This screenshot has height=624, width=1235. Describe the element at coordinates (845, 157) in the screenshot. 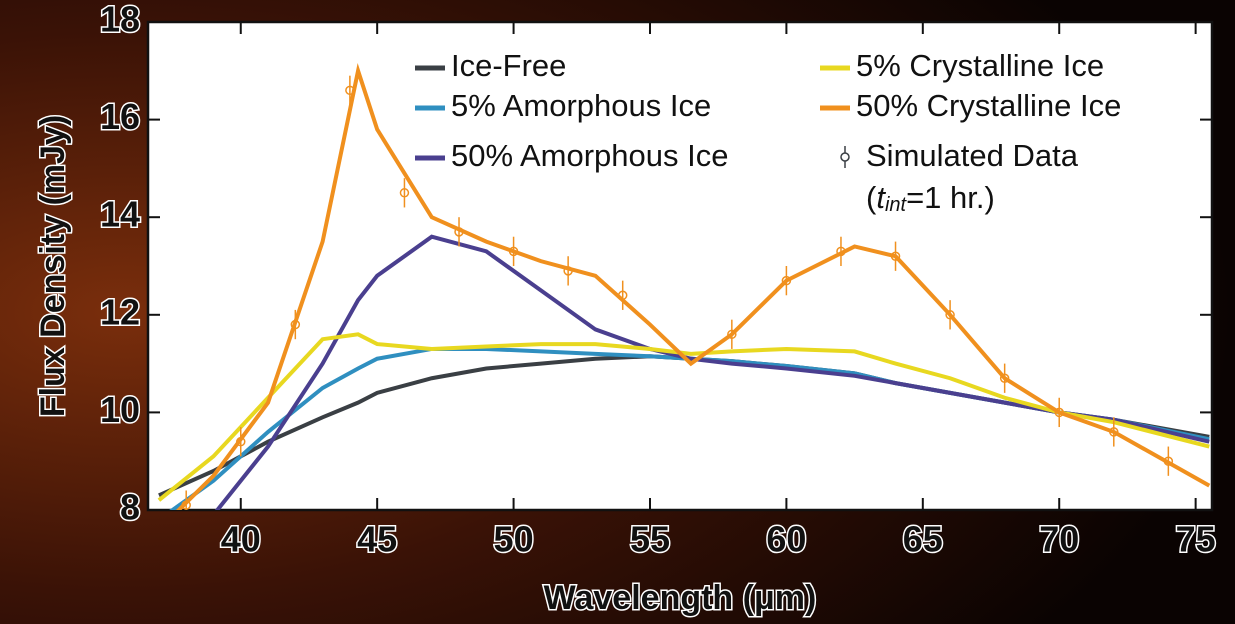

I see `legend-swatch` at that location.